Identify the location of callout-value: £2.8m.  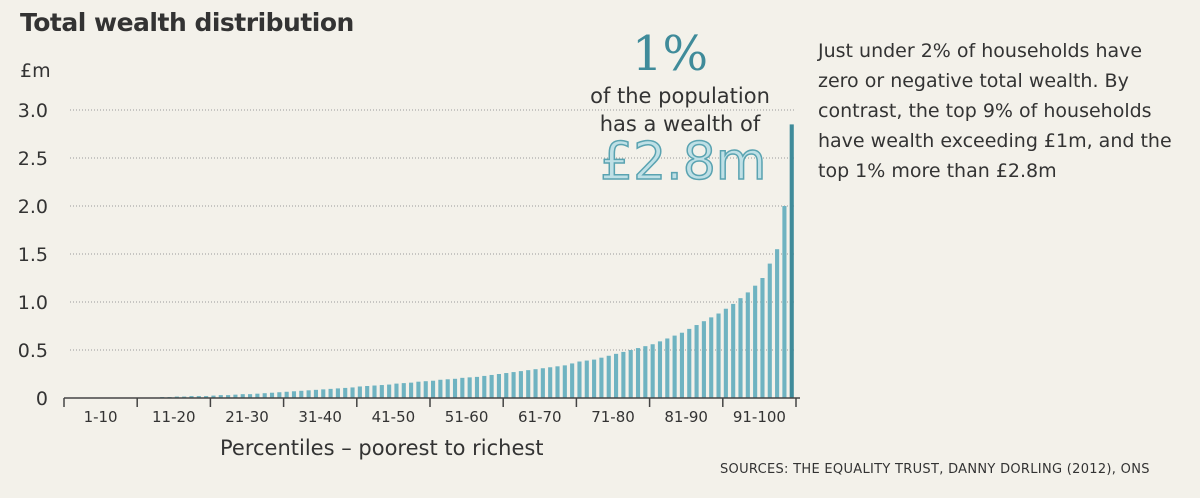
(683, 162).